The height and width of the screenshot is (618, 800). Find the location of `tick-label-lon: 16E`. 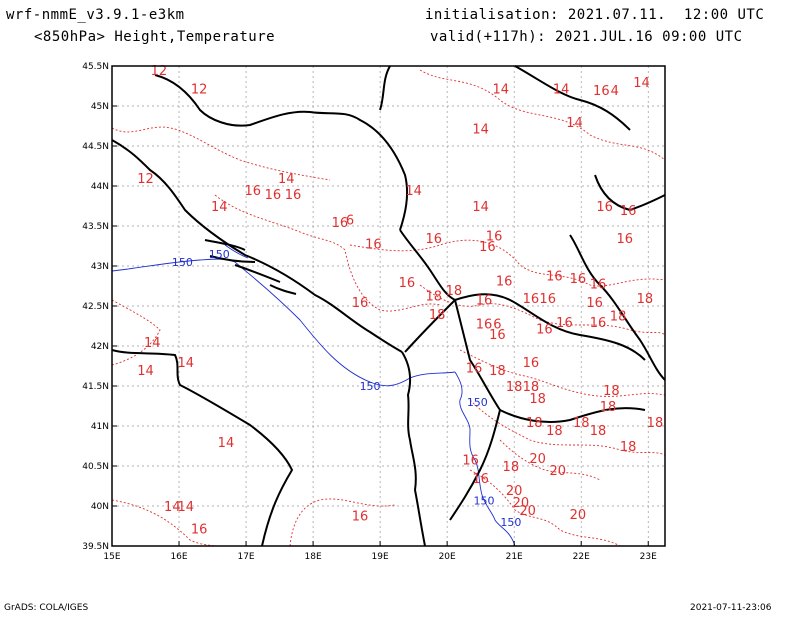

tick-label-lon: 16E is located at coordinates (178, 557).